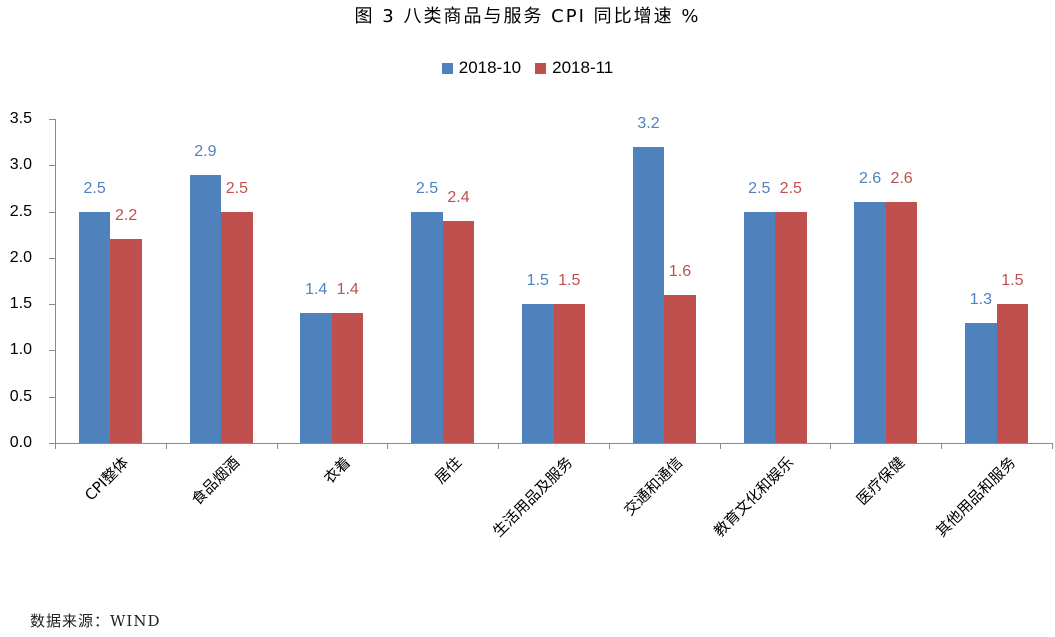 The image size is (1055, 637). Describe the element at coordinates (458, 197) in the screenshot. I see `data-label: 2.4` at that location.